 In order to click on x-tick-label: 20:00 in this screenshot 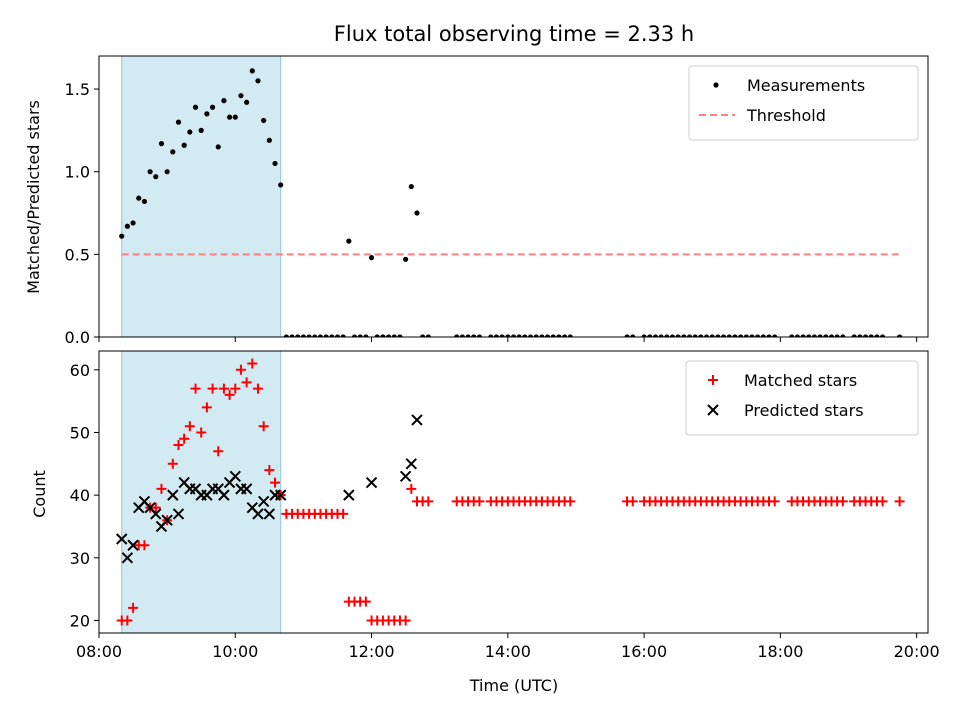, I will do `click(917, 651)`.